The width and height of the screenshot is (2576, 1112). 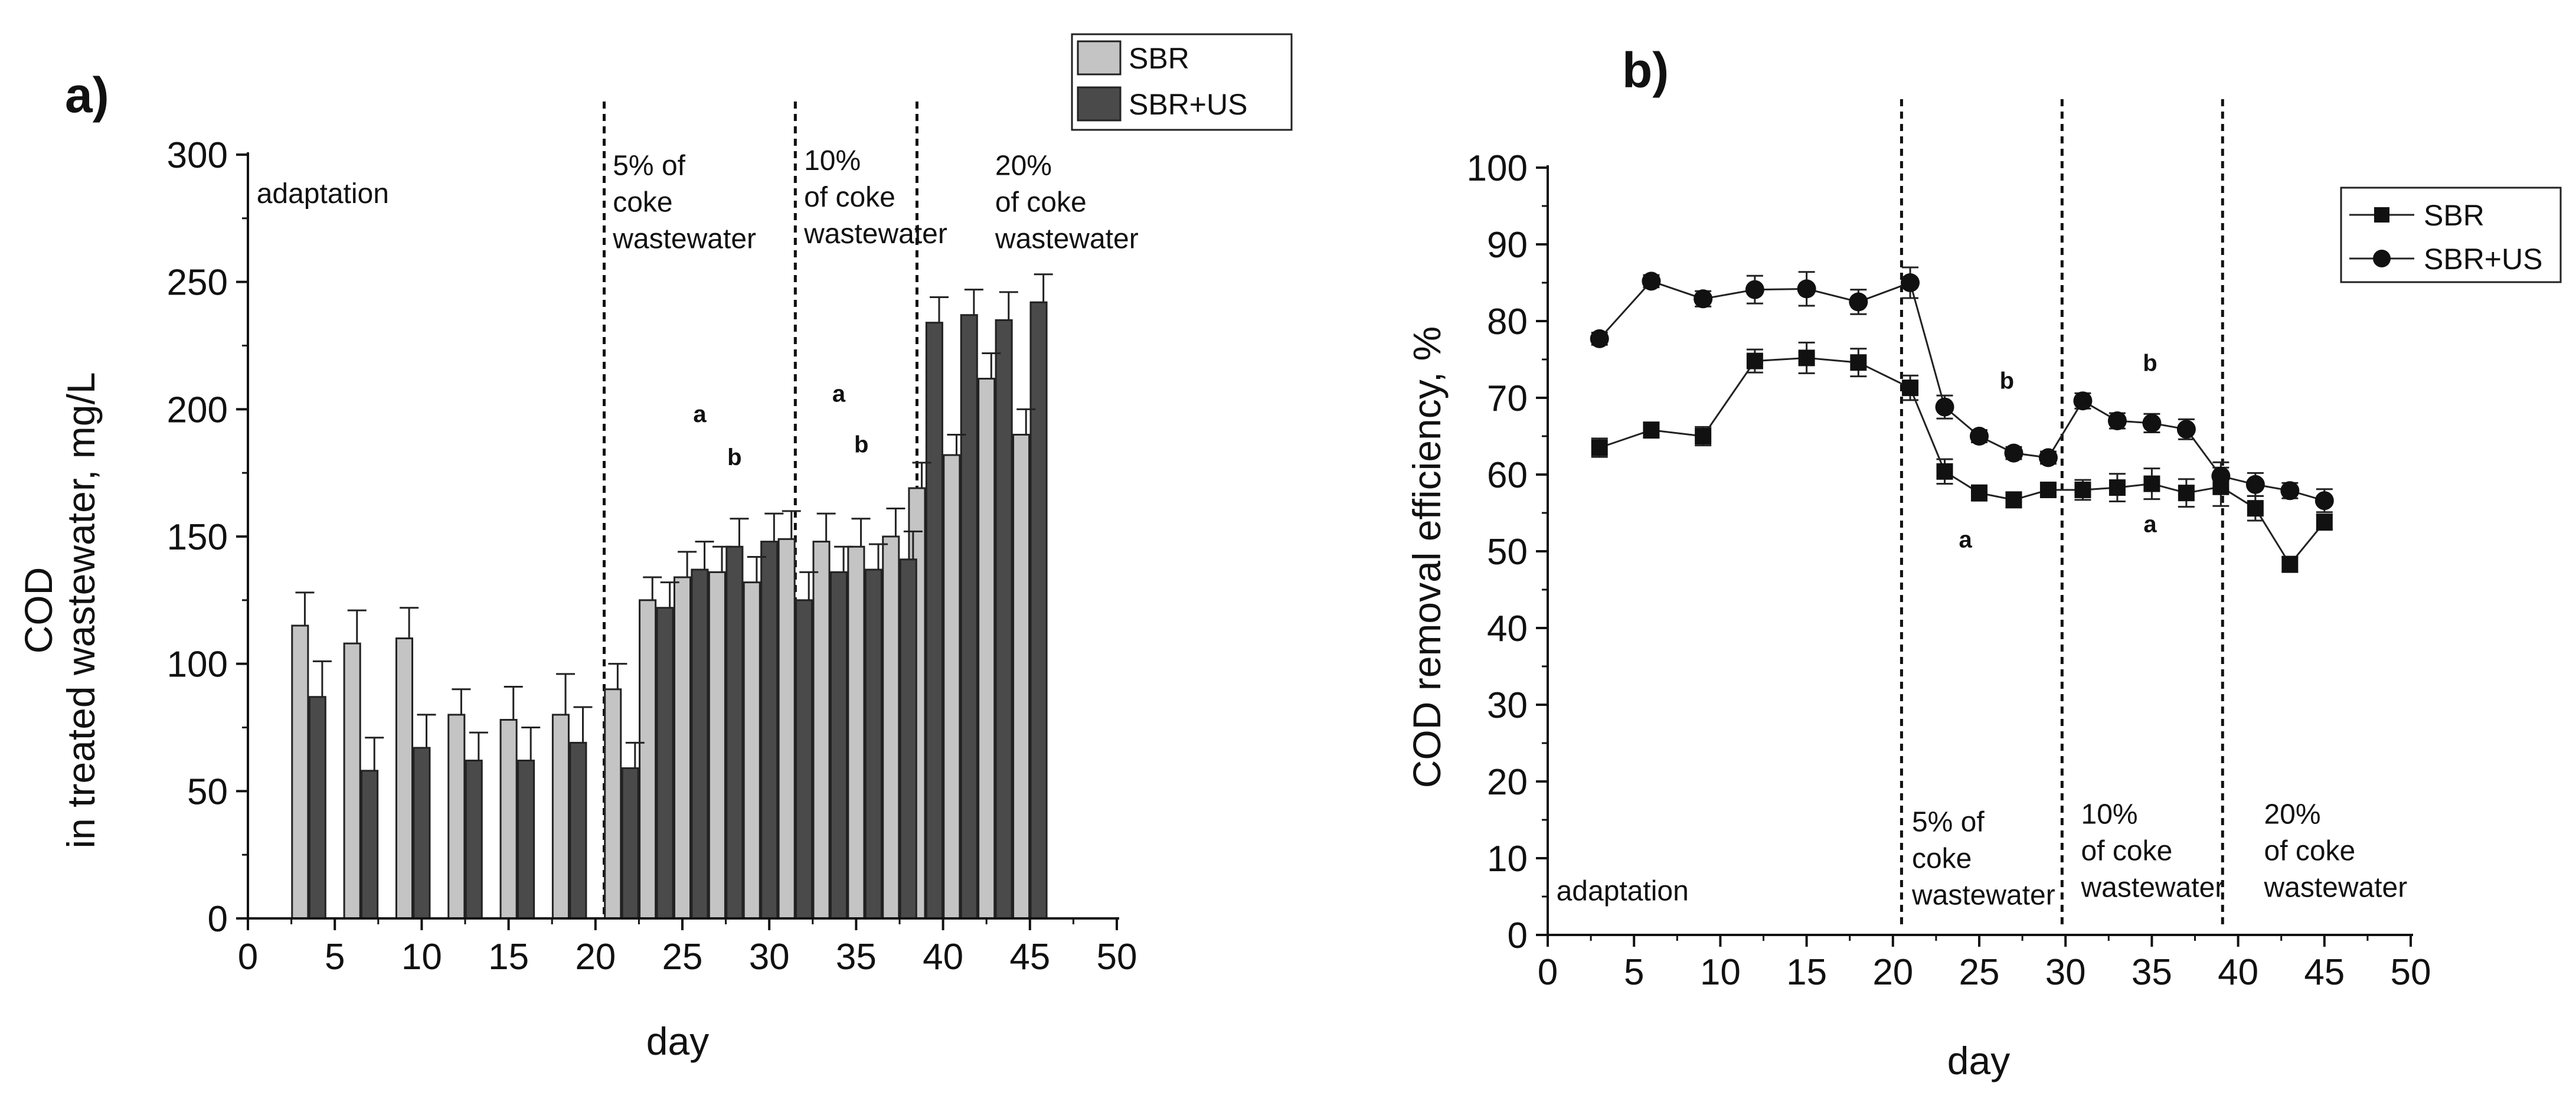 What do you see at coordinates (1427, 557) in the screenshot?
I see `panel-b-ylabel: COD removal efficiency, %` at bounding box center [1427, 557].